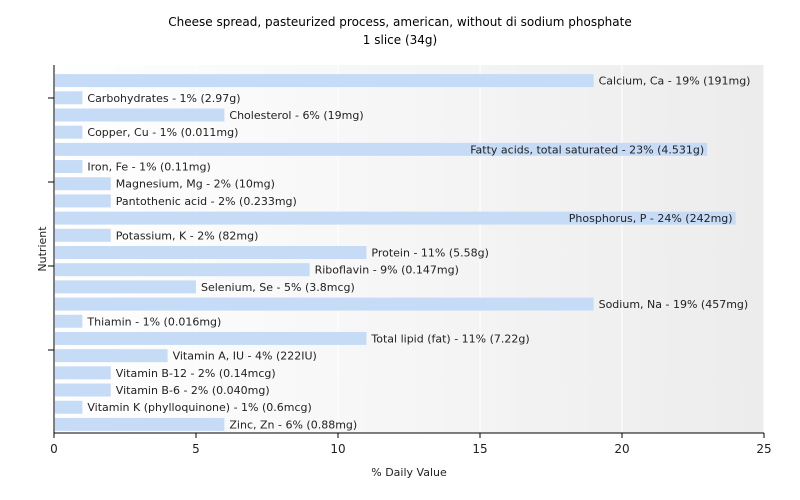  I want to click on x-tick-label: 5, so click(196, 449).